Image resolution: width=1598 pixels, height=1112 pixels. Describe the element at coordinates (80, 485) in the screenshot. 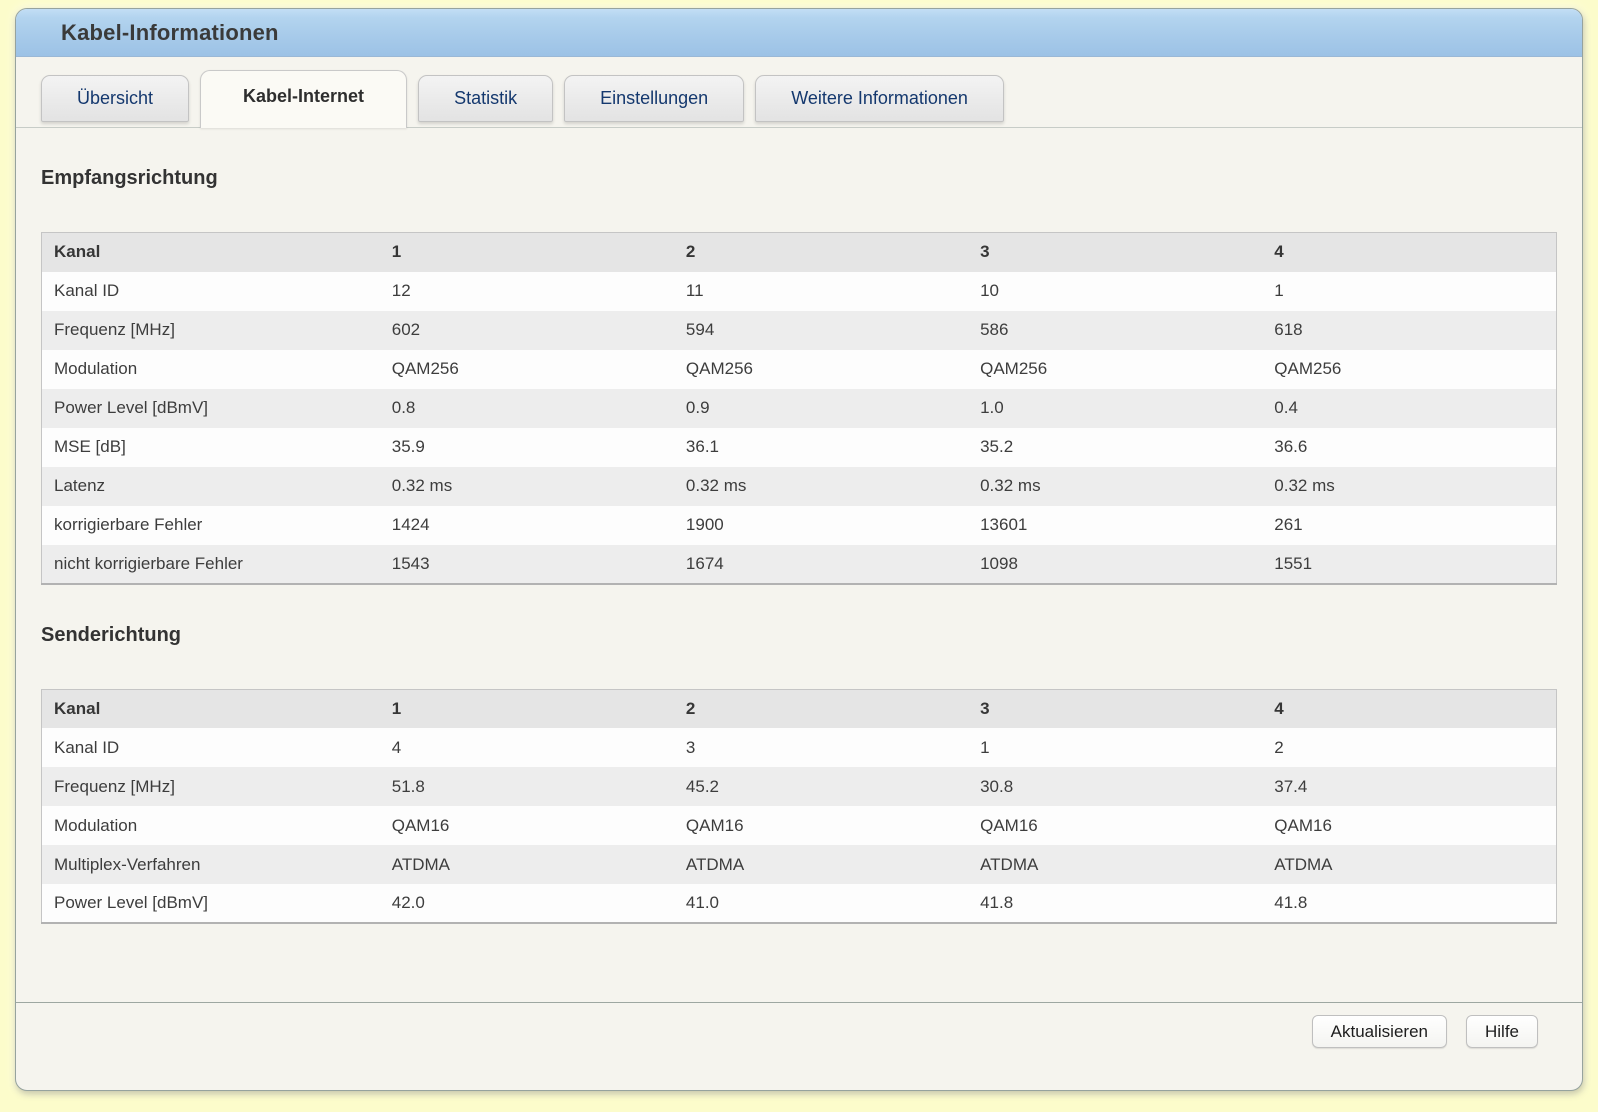

I see `row-label: Latenz` at that location.